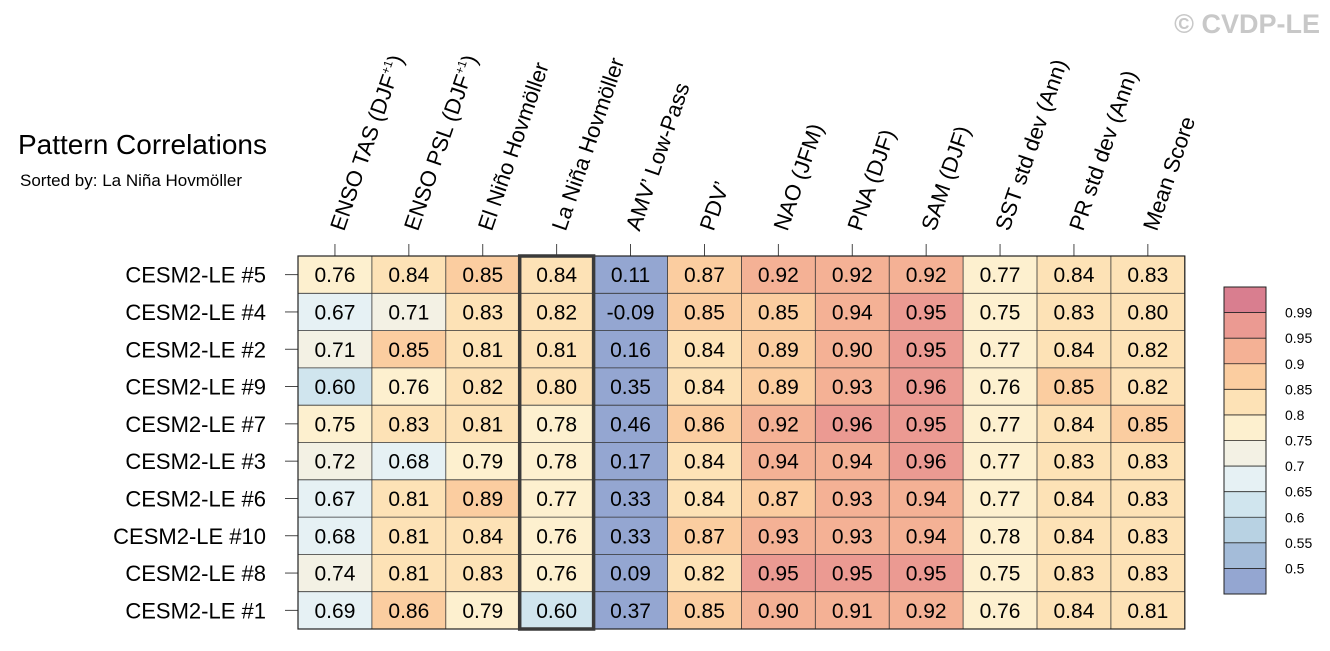  What do you see at coordinates (1000, 350) in the screenshot?
I see `cell-value: 0.77` at bounding box center [1000, 350].